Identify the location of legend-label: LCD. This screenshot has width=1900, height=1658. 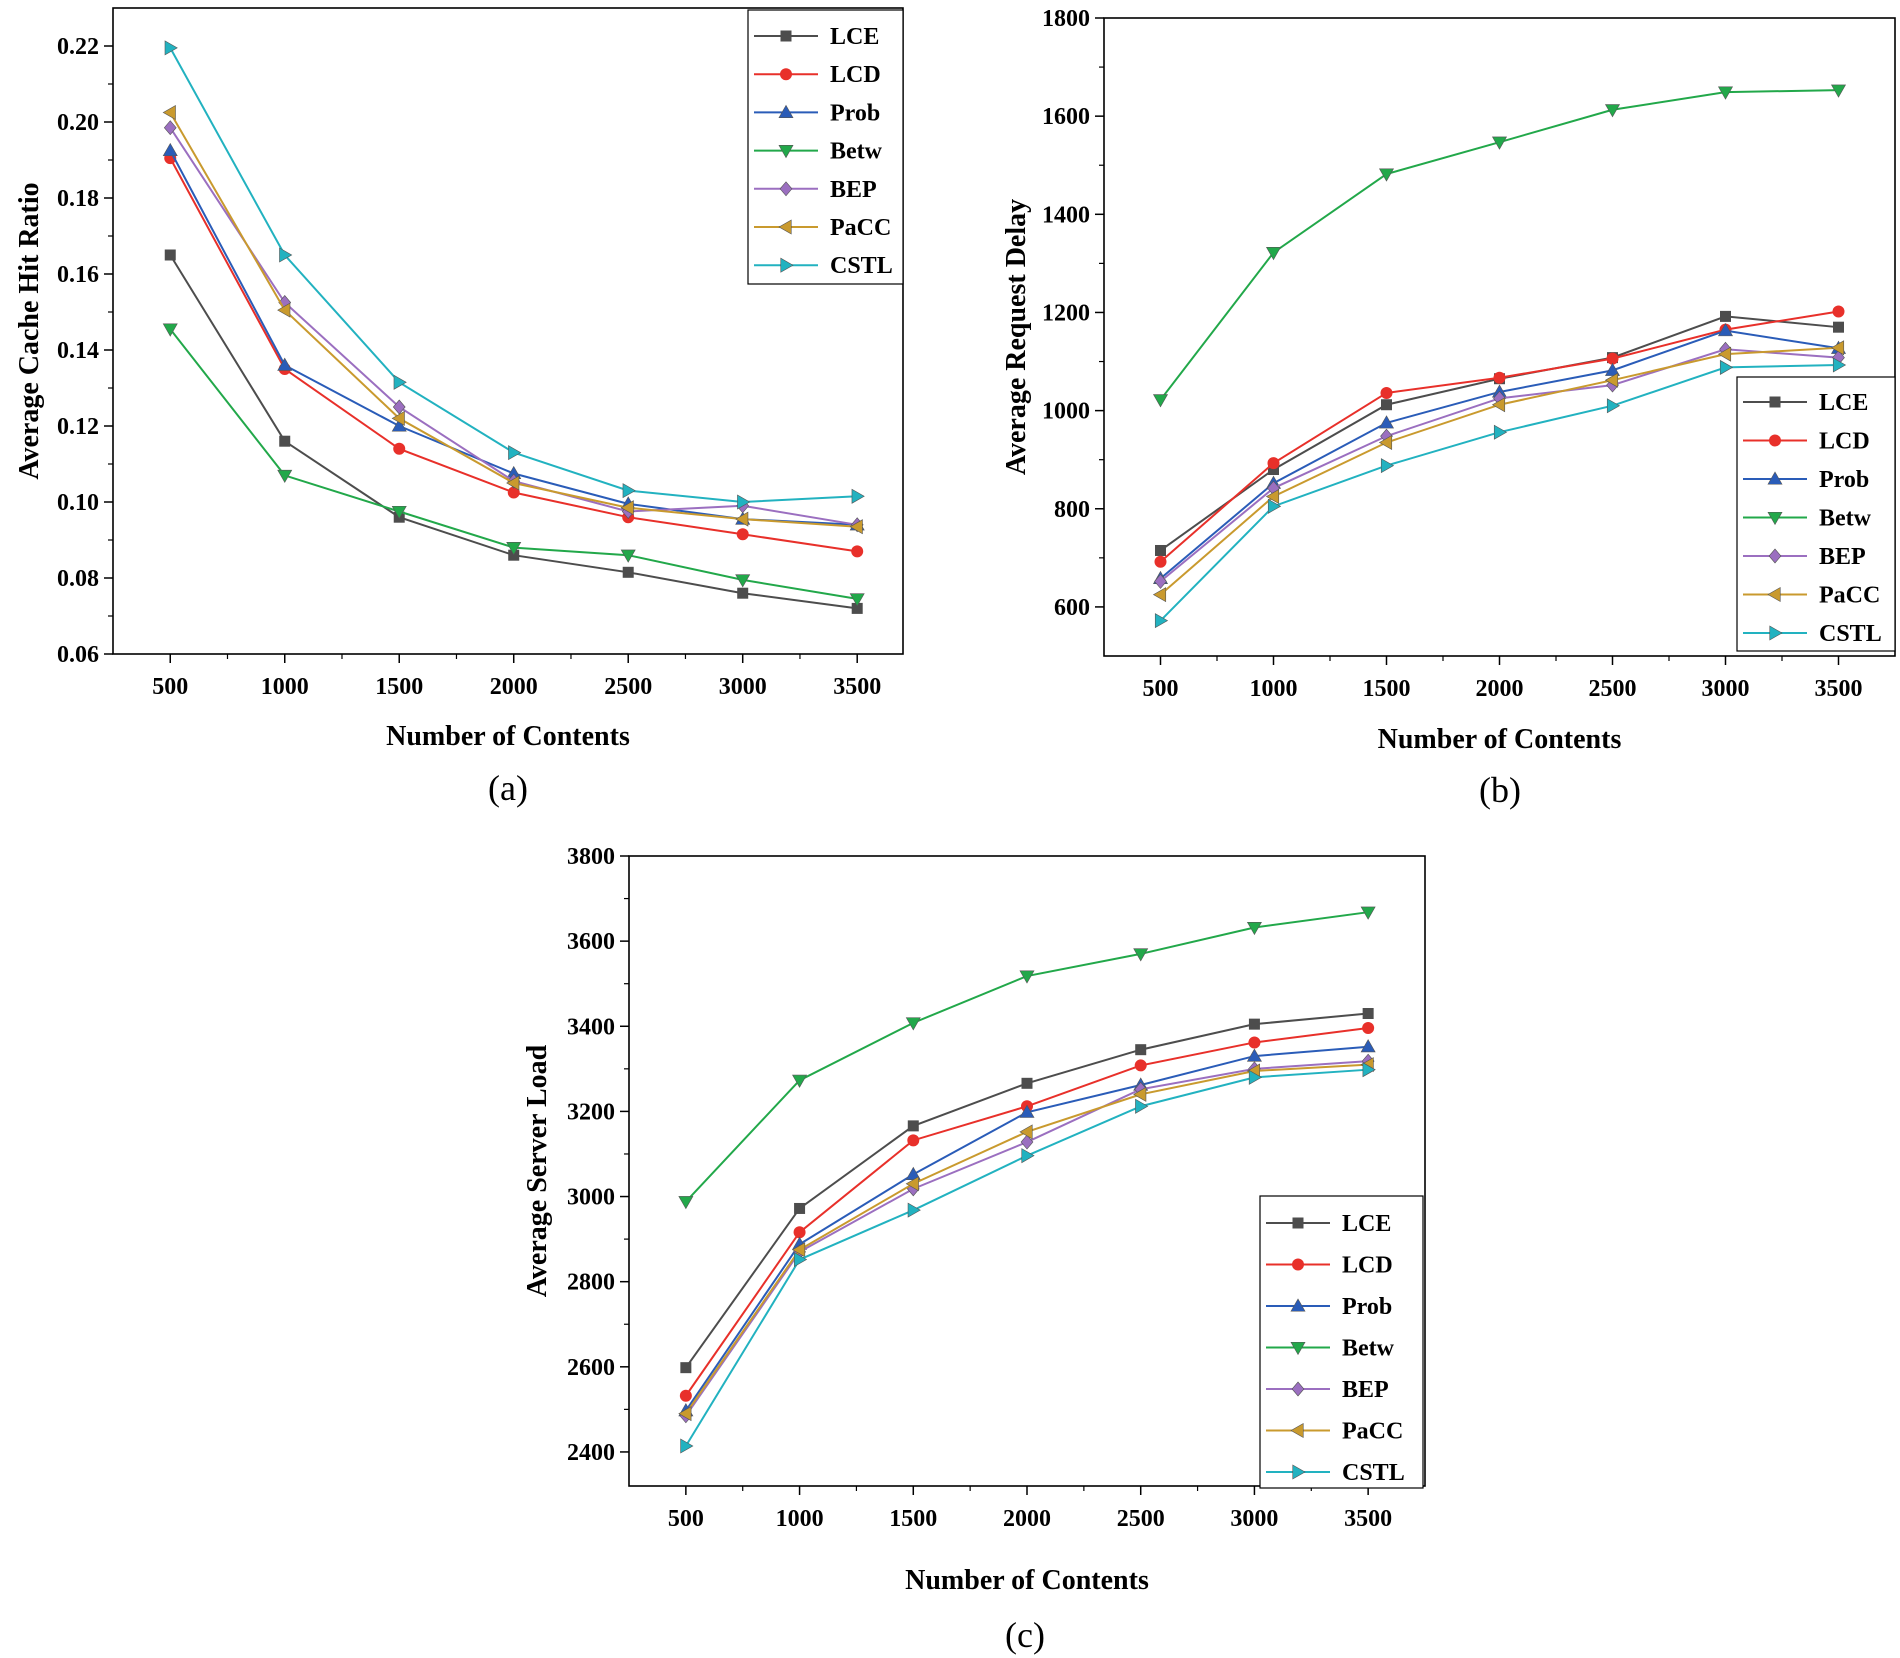
(1844, 442).